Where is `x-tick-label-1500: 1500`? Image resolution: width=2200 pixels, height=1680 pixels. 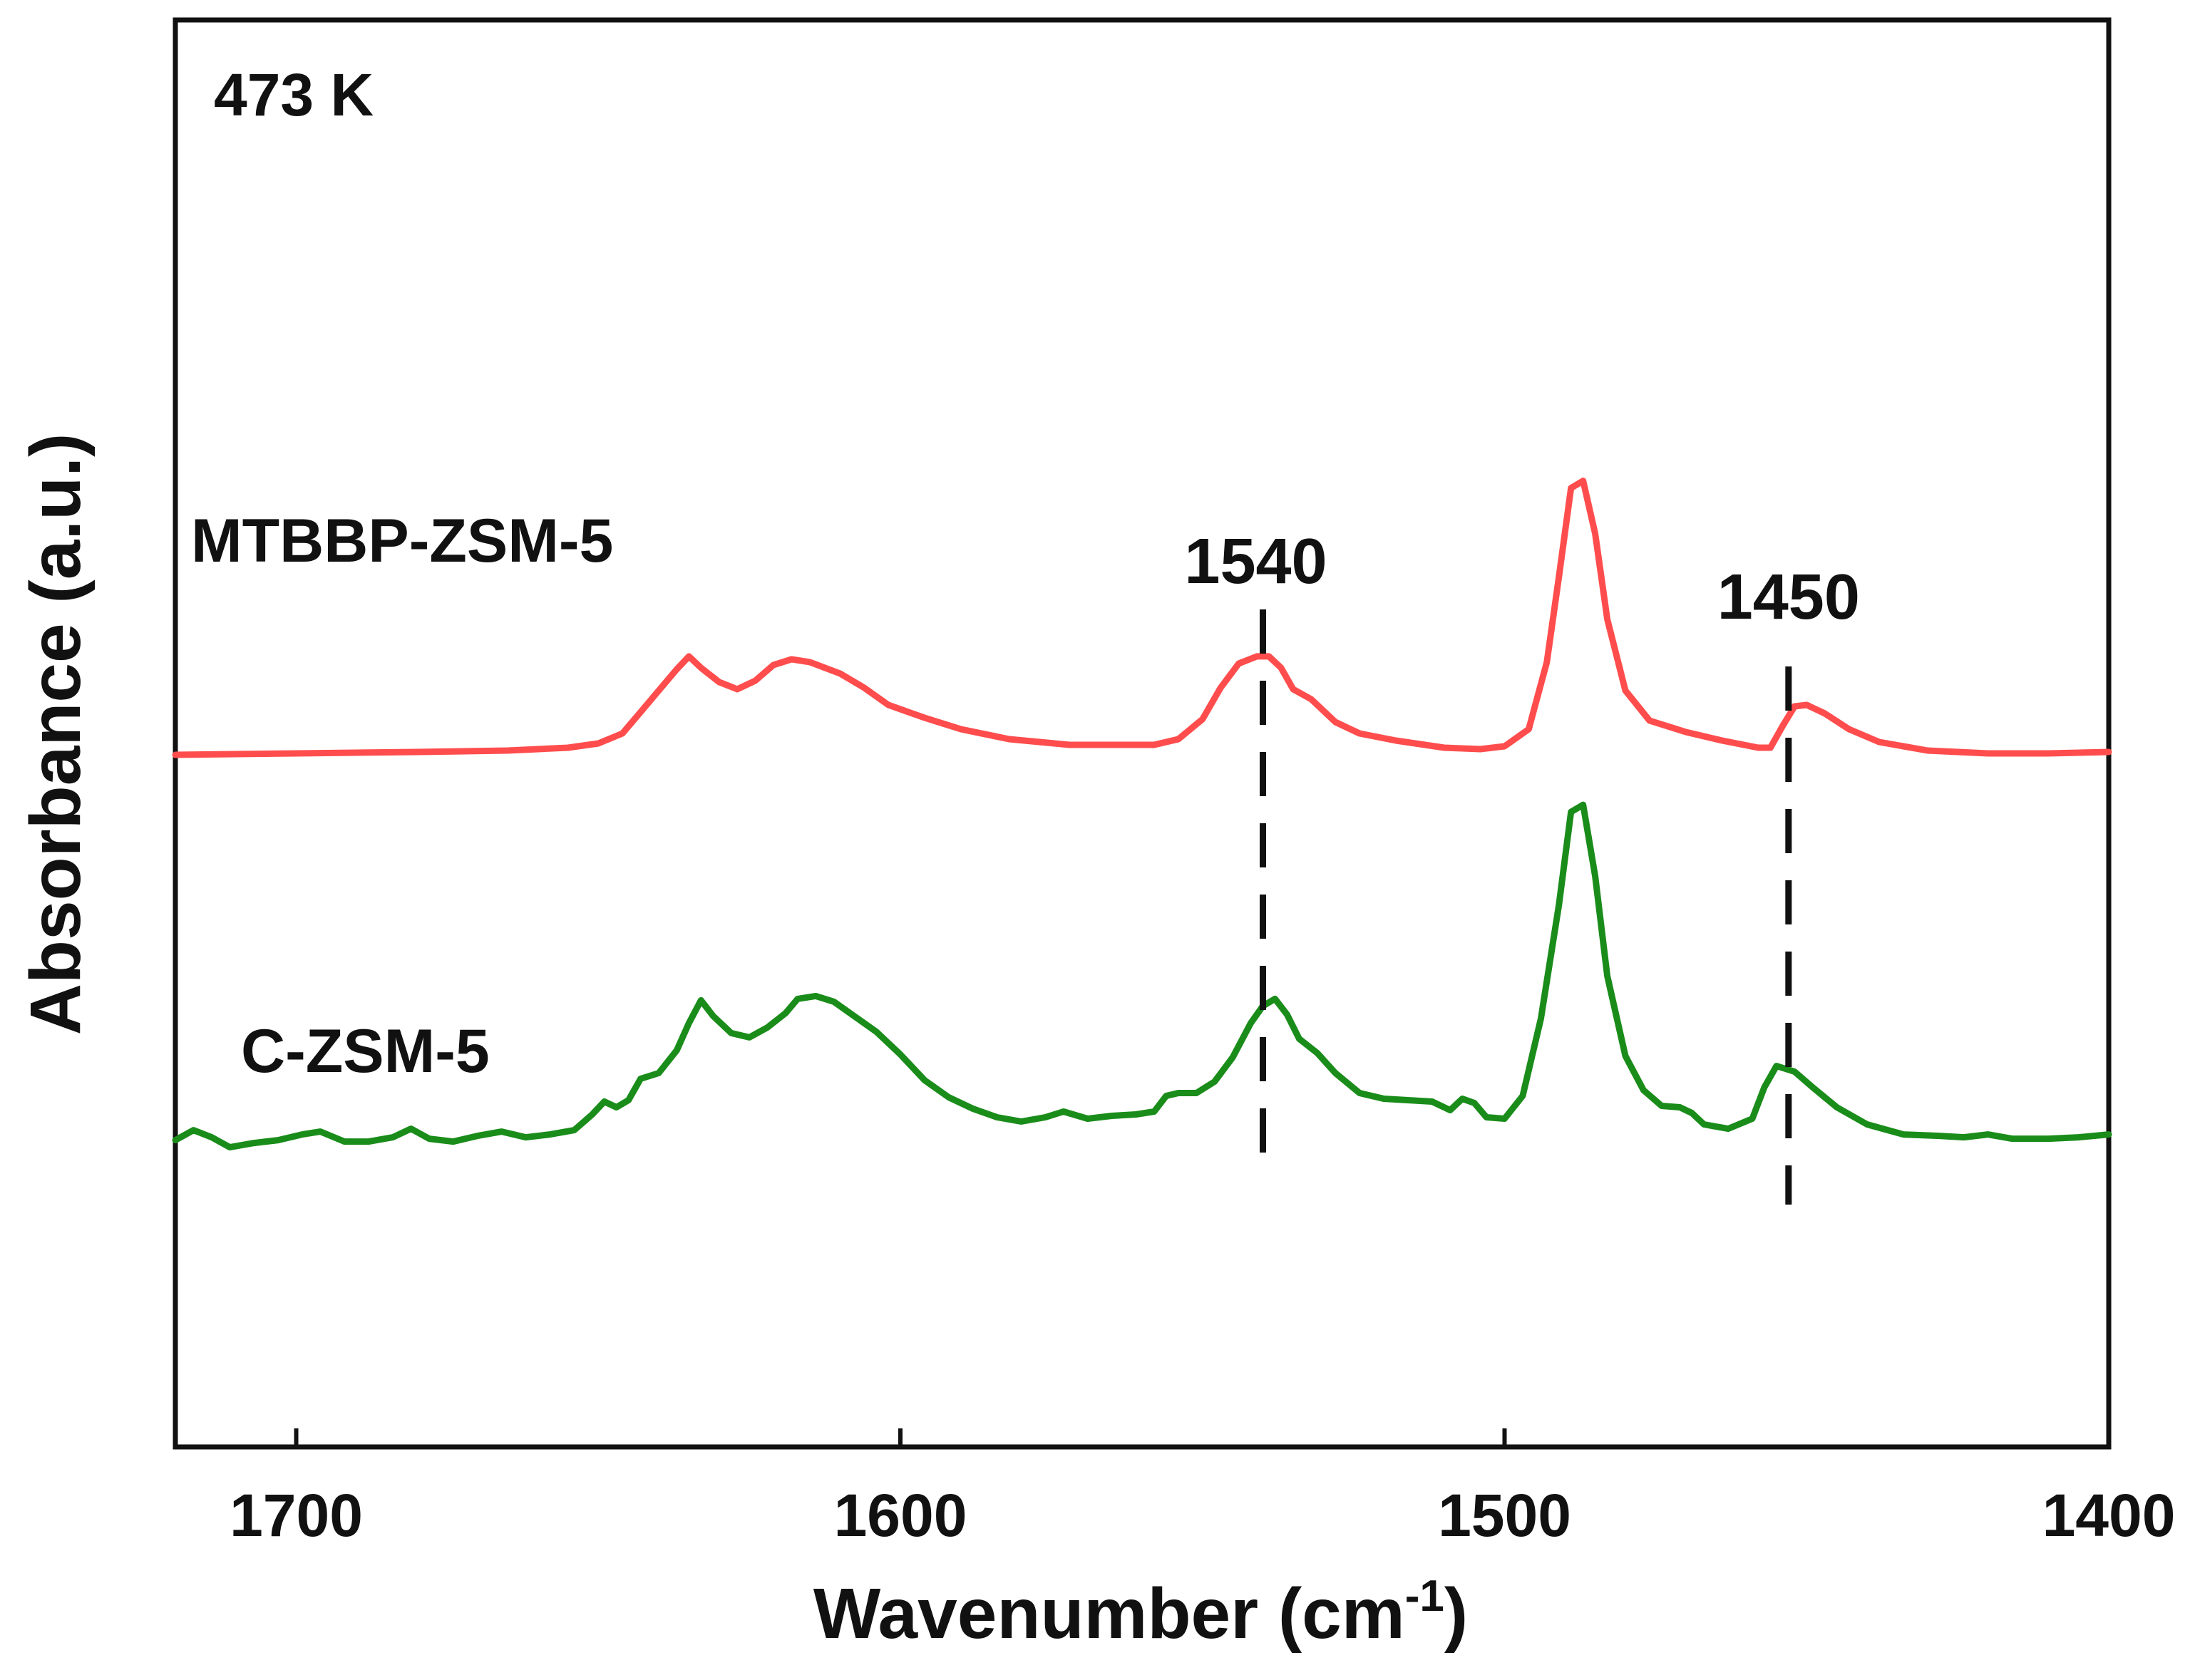
x-tick-label-1500: 1500 is located at coordinates (1504, 1515).